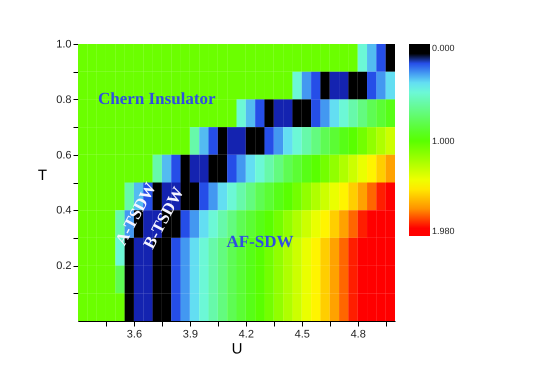  Describe the element at coordinates (237, 349) in the screenshot. I see `x-axis-title: U` at that location.